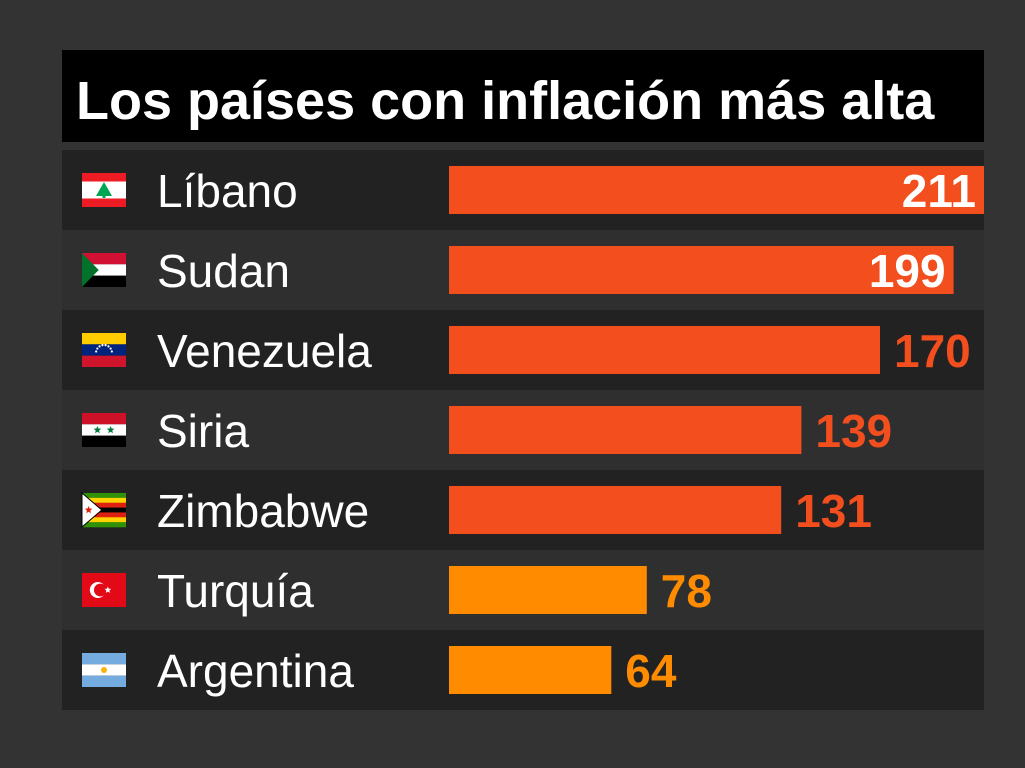 The width and height of the screenshot is (1025, 768). I want to click on bar-row: Turquía 78, so click(523, 590).